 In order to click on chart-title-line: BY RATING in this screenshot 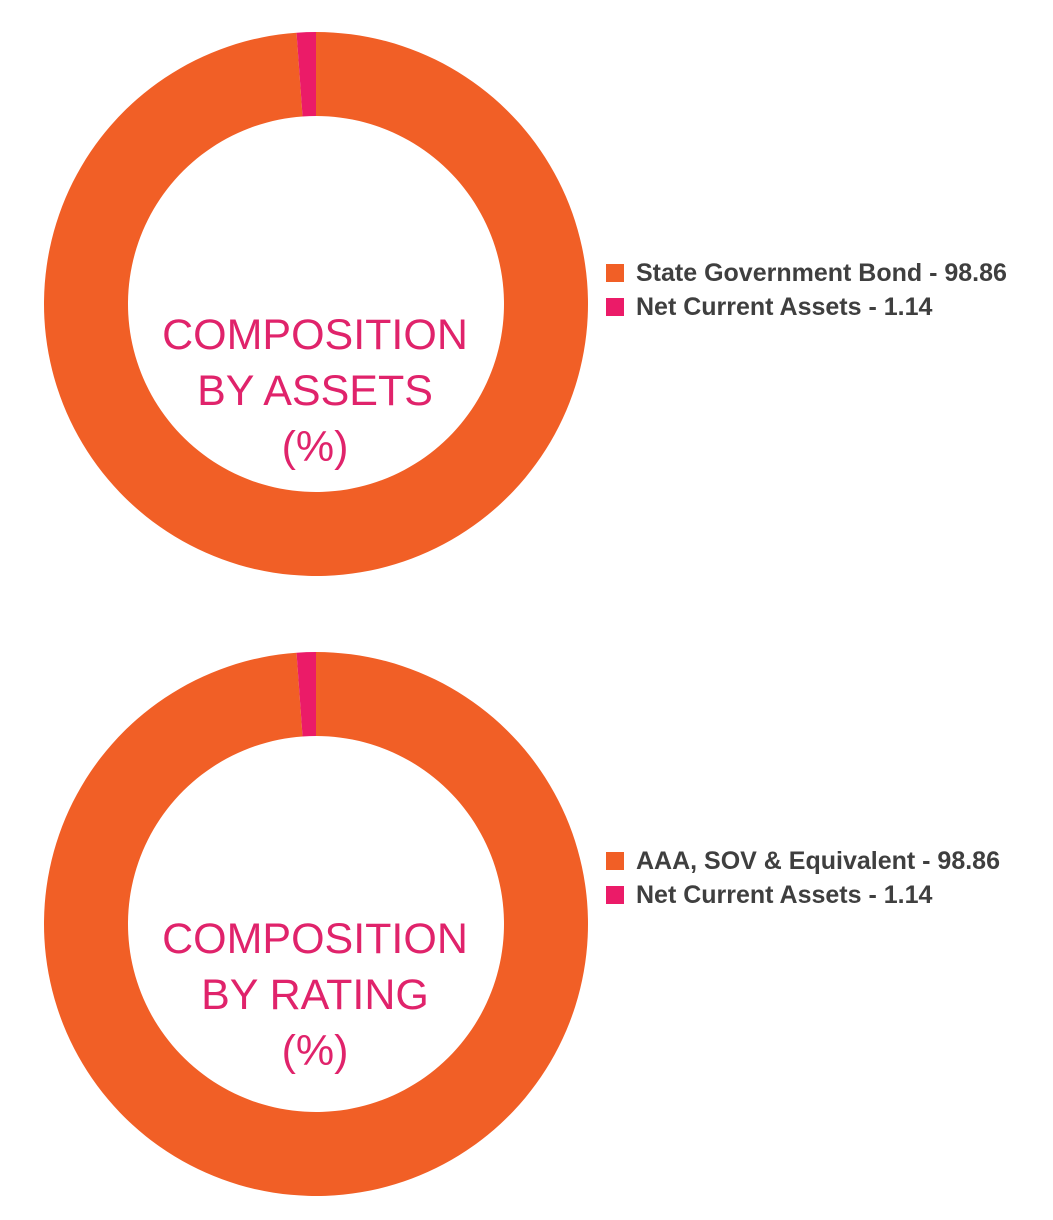, I will do `click(315, 995)`.